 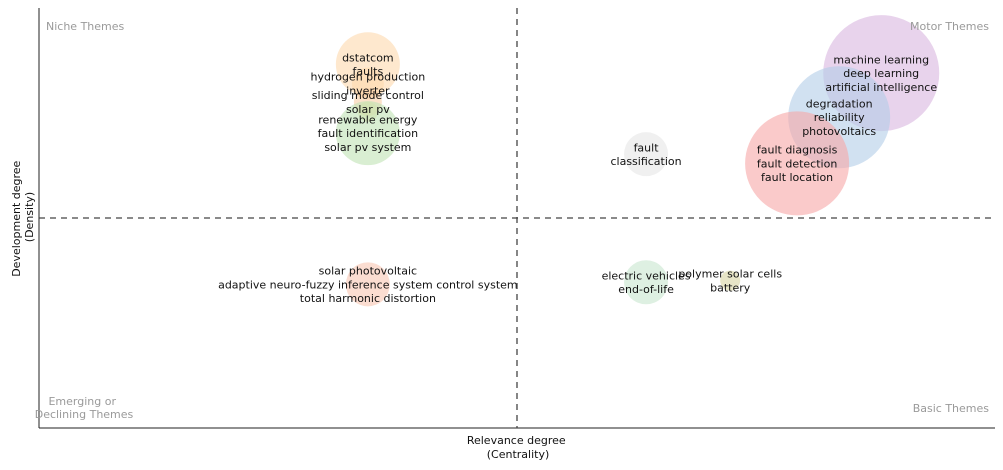 What do you see at coordinates (368, 57) in the screenshot?
I see `cluster-label: dstatcom` at bounding box center [368, 57].